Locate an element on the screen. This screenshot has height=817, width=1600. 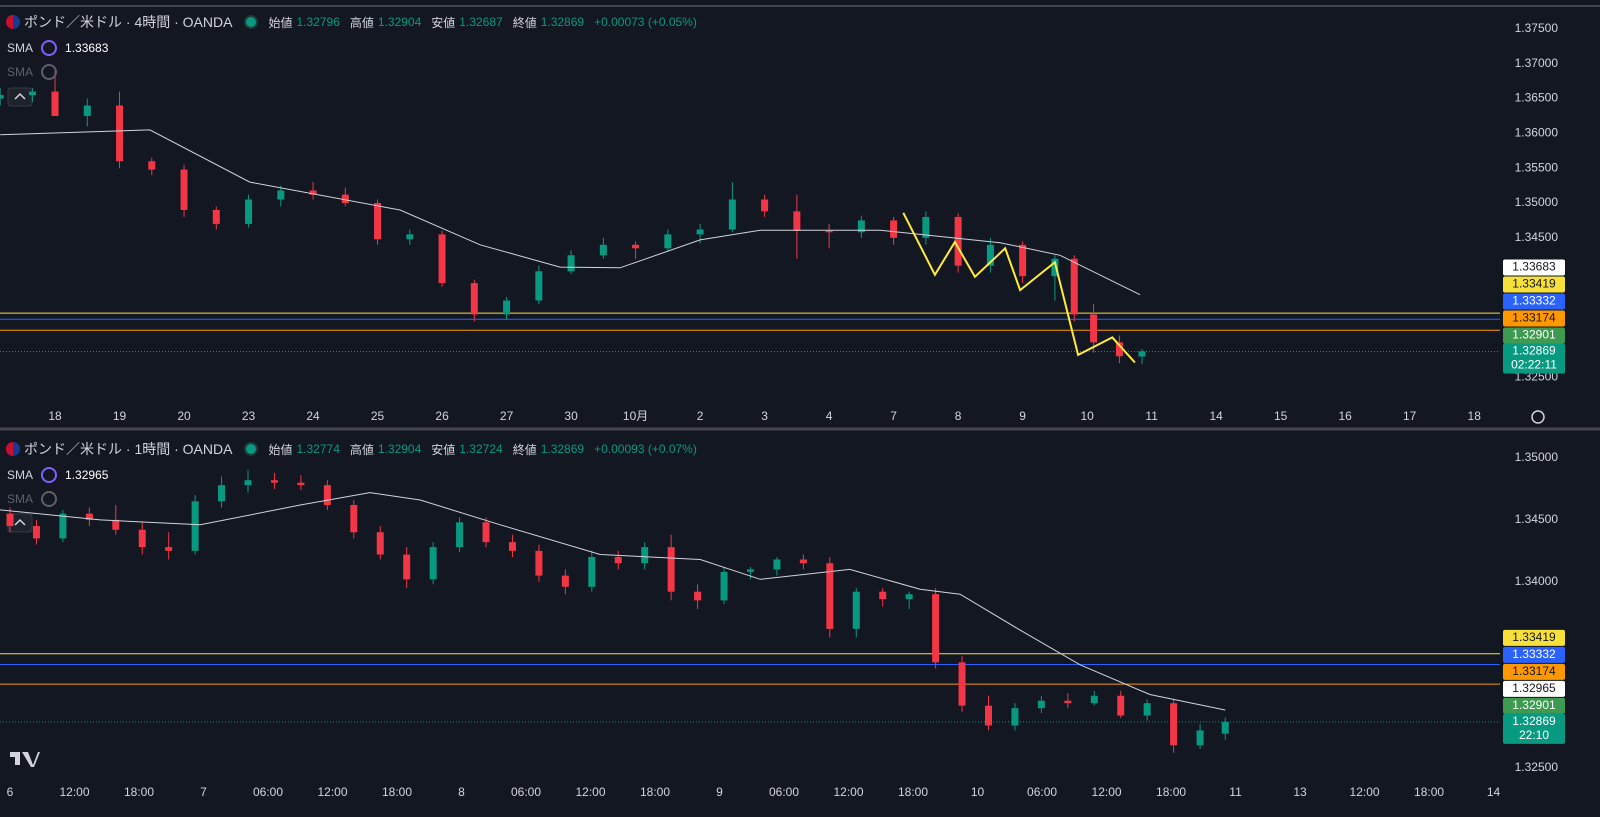
x-tick-label: 8 is located at coordinates (461, 792).